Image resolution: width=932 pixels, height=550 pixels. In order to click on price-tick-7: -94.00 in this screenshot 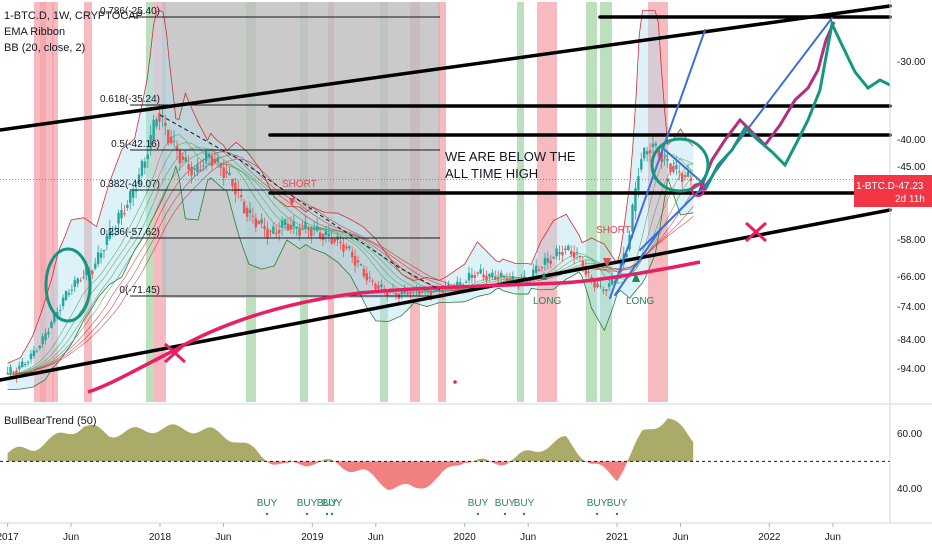, I will do `click(911, 369)`.